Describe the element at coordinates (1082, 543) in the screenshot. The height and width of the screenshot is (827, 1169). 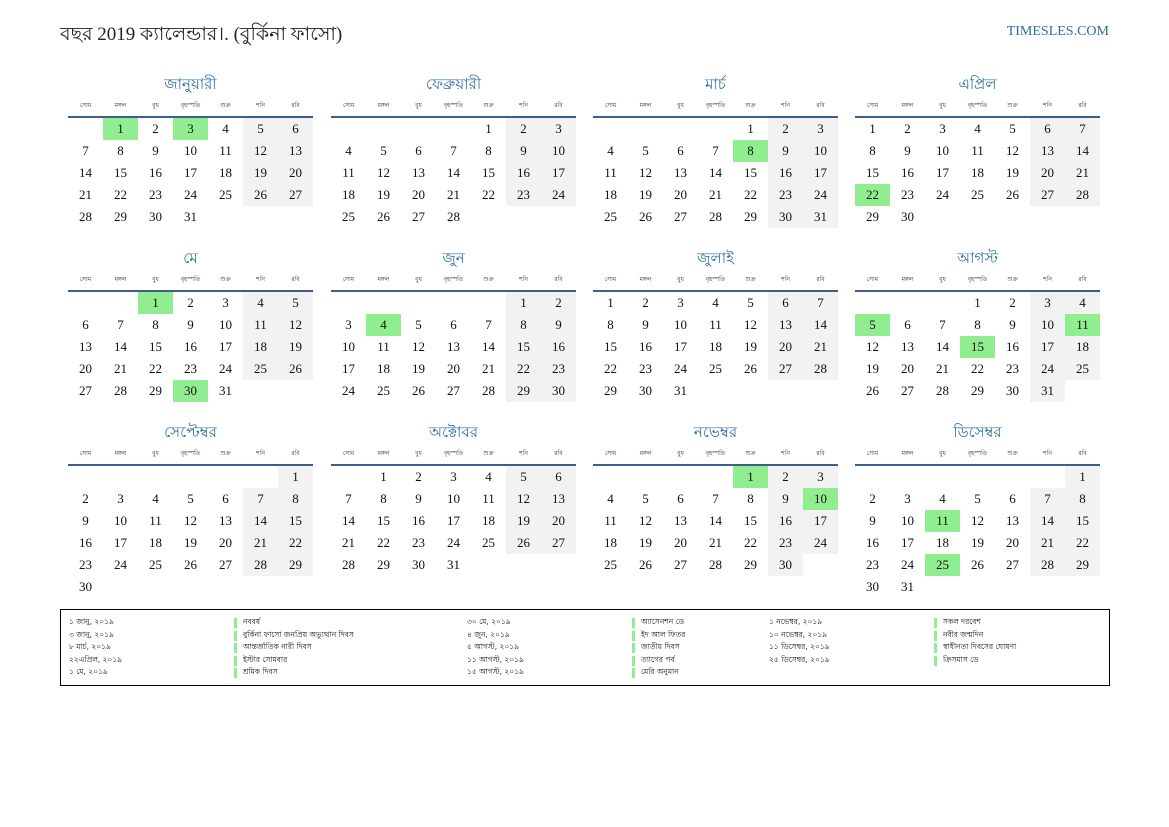
I see `day-cell: 22` at that location.